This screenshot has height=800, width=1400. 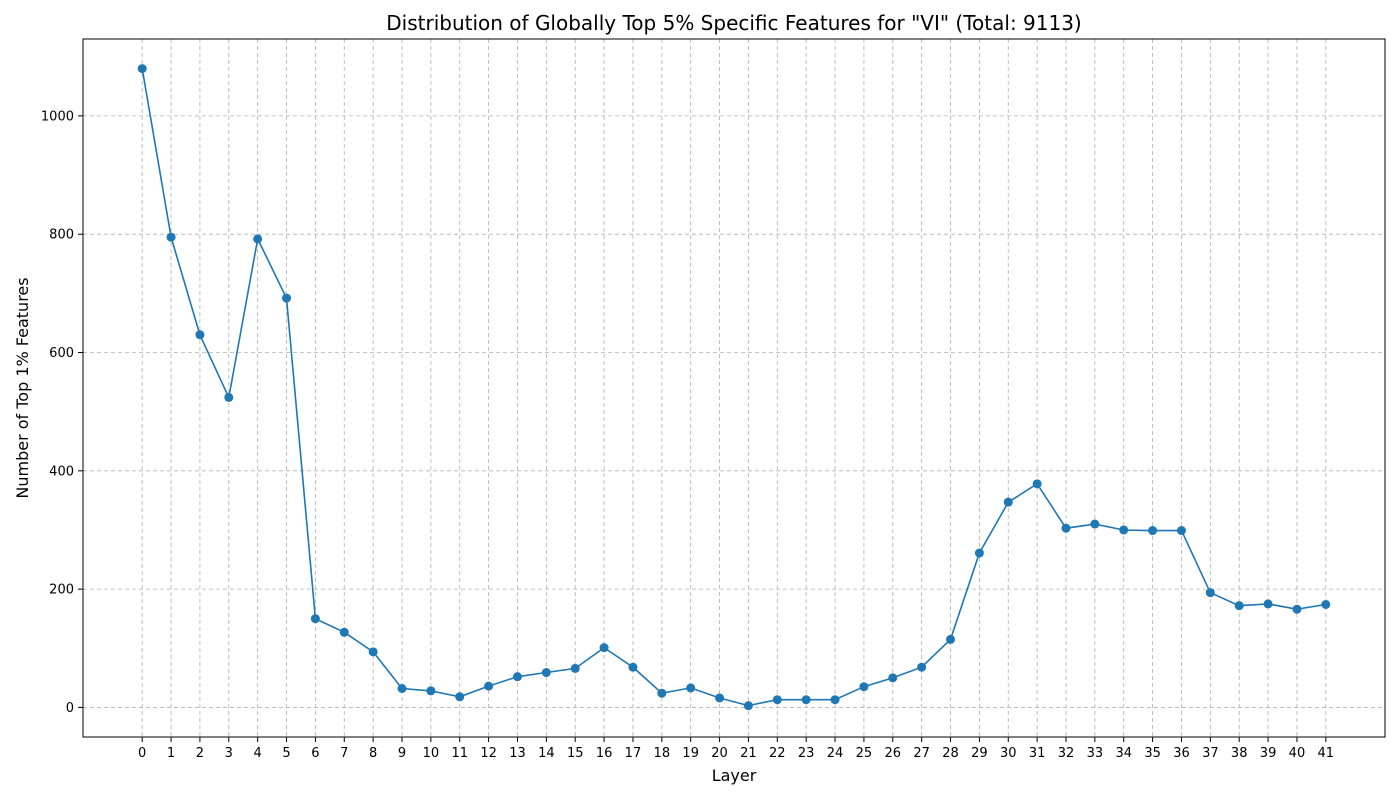 I want to click on y-tick-label: 400, so click(x=61, y=471).